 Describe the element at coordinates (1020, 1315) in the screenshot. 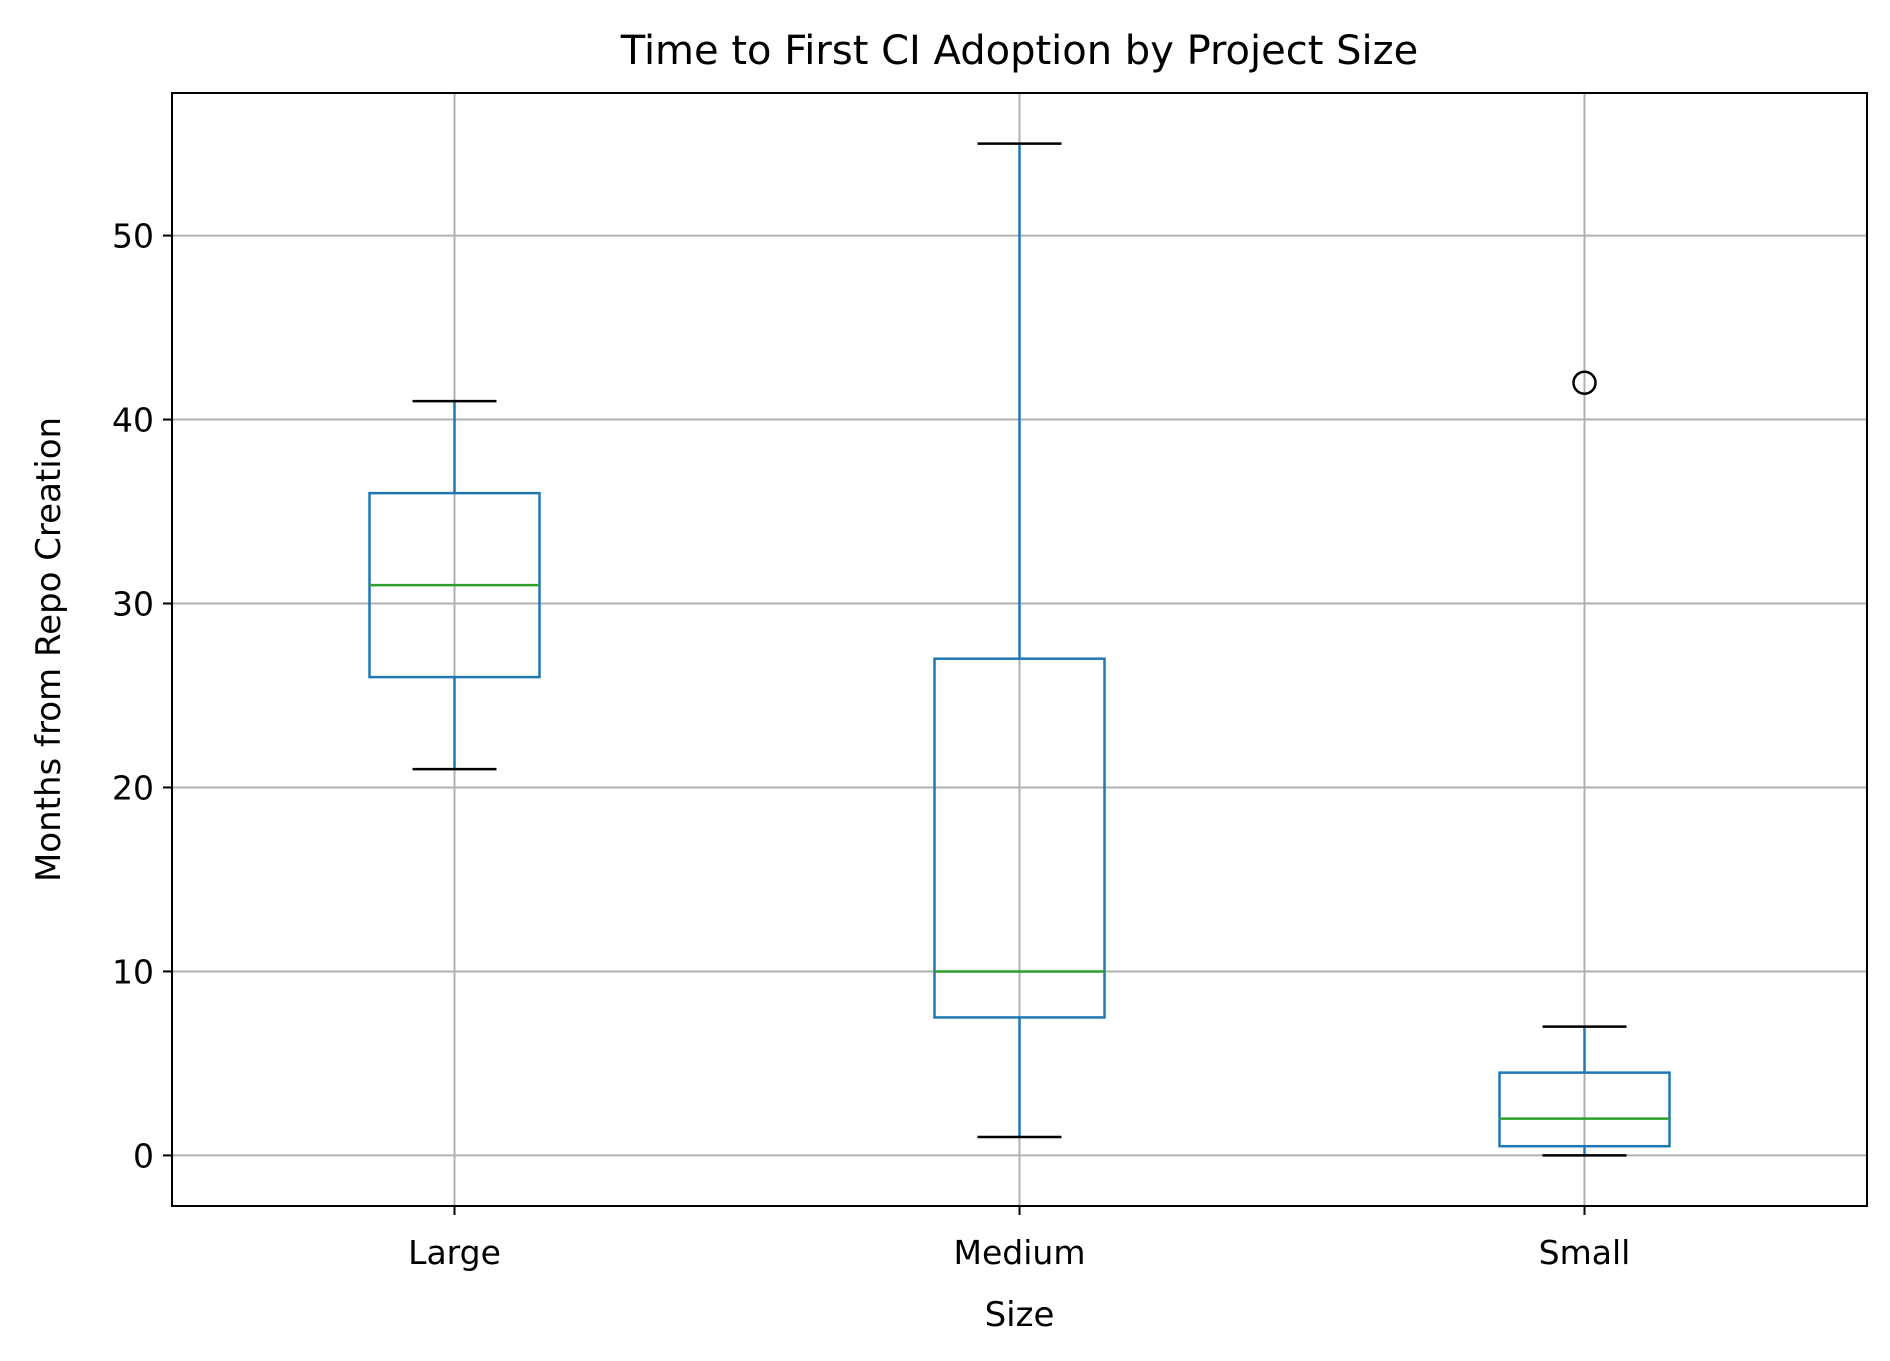

I see `x-axis-label: Size` at that location.